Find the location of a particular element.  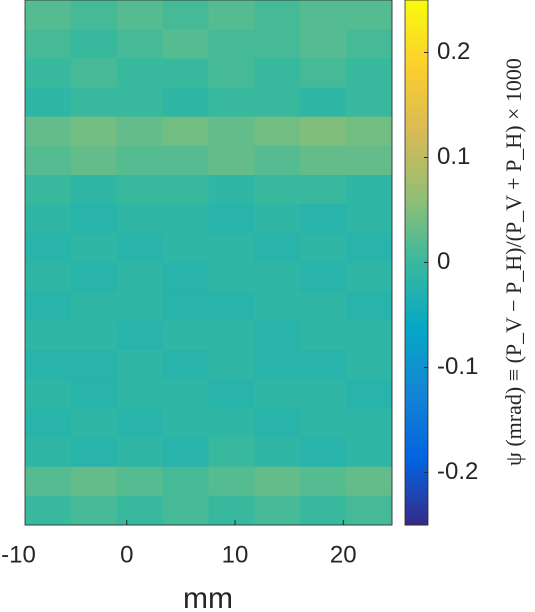

x-tick-label: -10 is located at coordinates (18, 554).